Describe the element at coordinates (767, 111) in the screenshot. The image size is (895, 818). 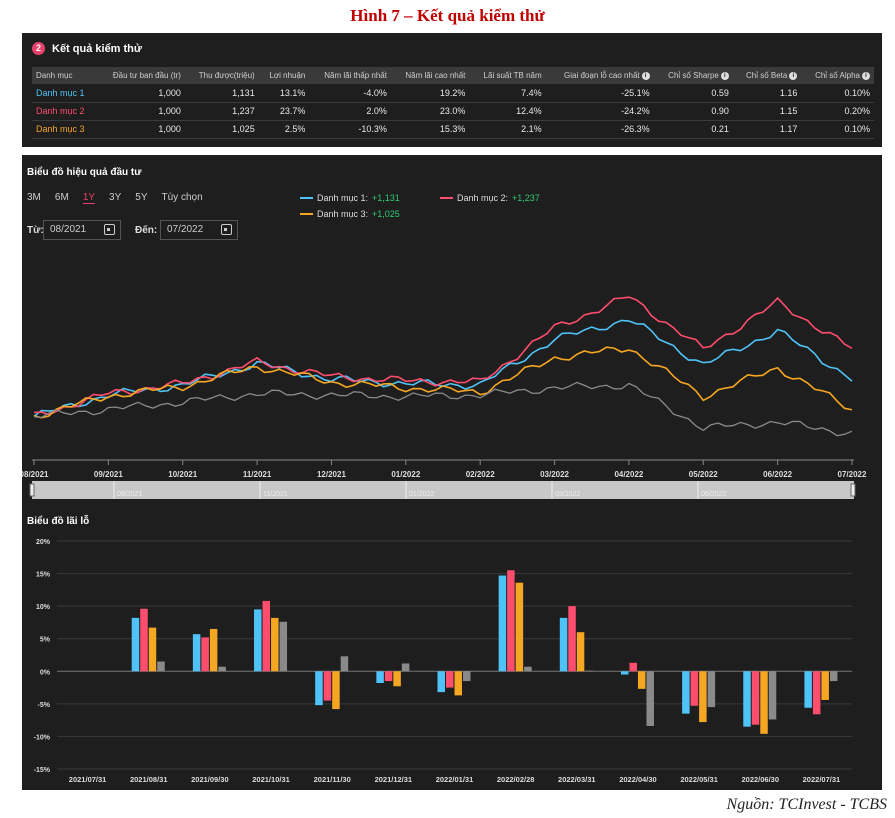
I see `table-cell: 1.15` at that location.